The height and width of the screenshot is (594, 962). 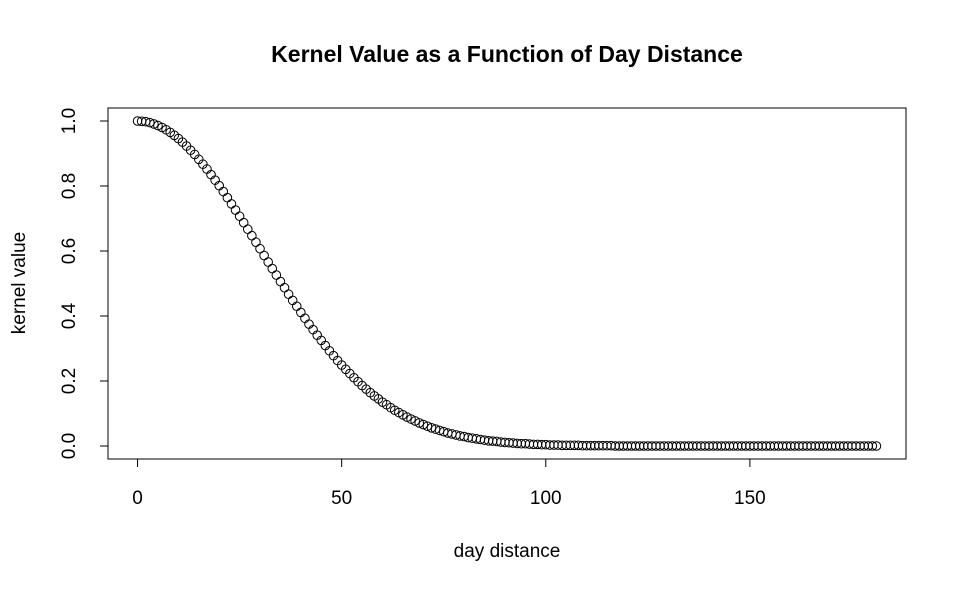 I want to click on y-axis-label: kernel value, so click(x=19, y=283).